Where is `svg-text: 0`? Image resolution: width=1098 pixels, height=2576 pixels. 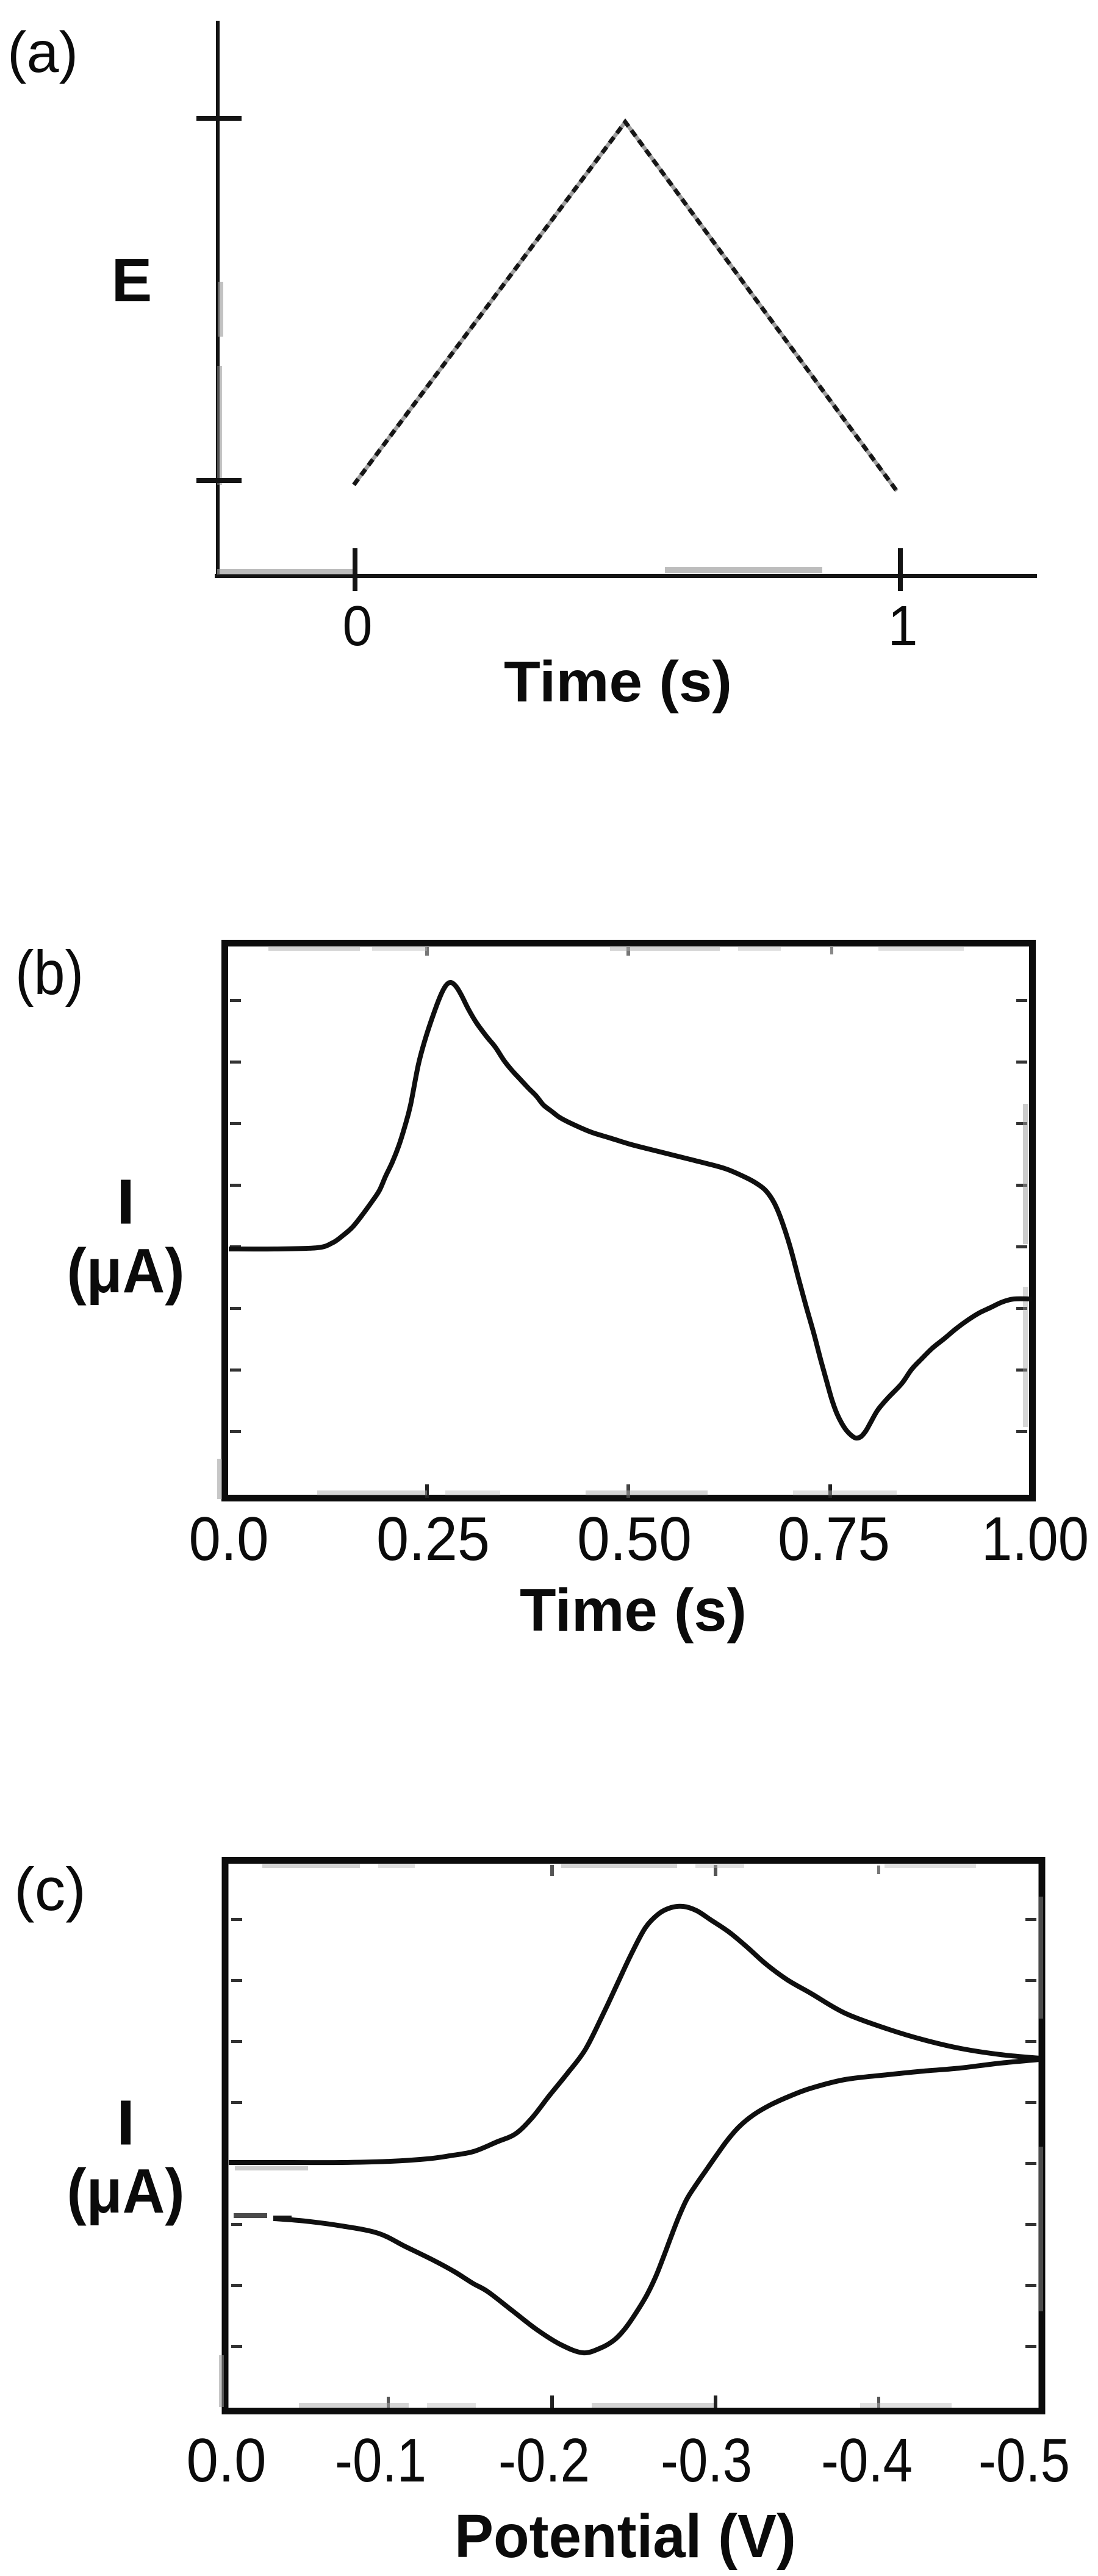
svg-text: 0 is located at coordinates (358, 625).